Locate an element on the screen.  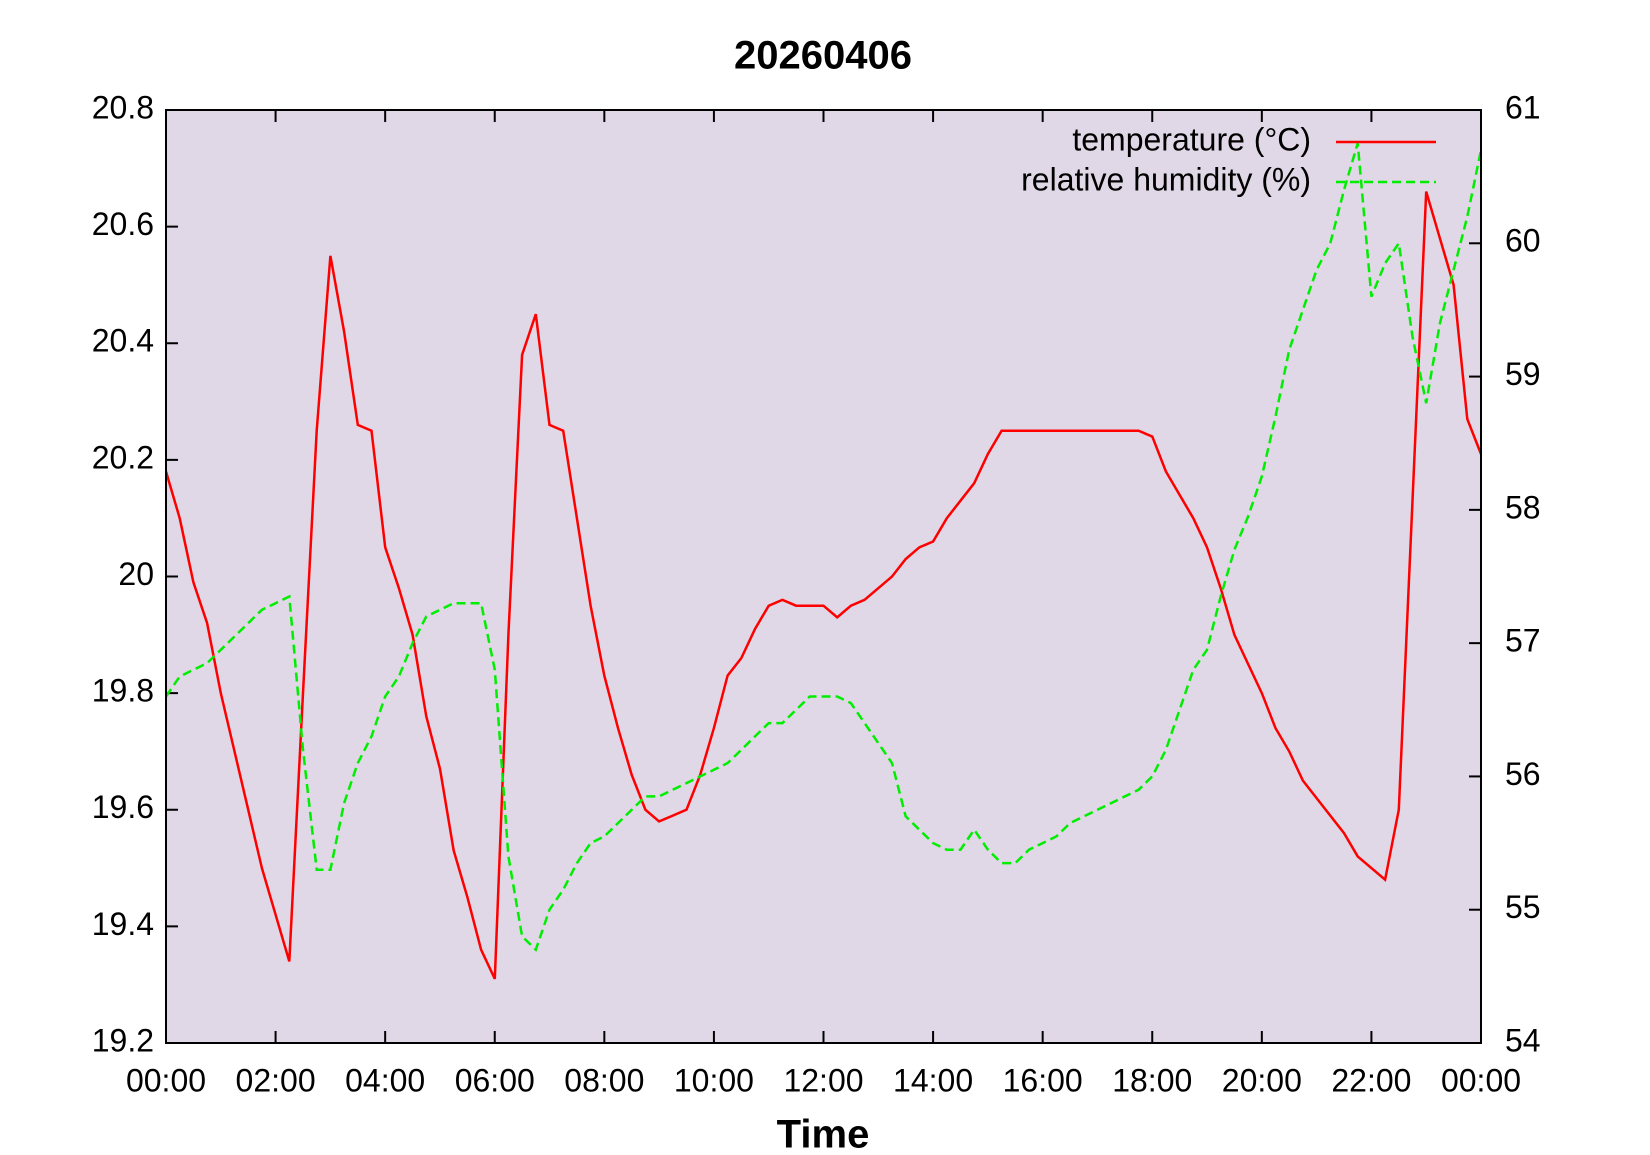
chart-title: 20260406 is located at coordinates (823, 56).